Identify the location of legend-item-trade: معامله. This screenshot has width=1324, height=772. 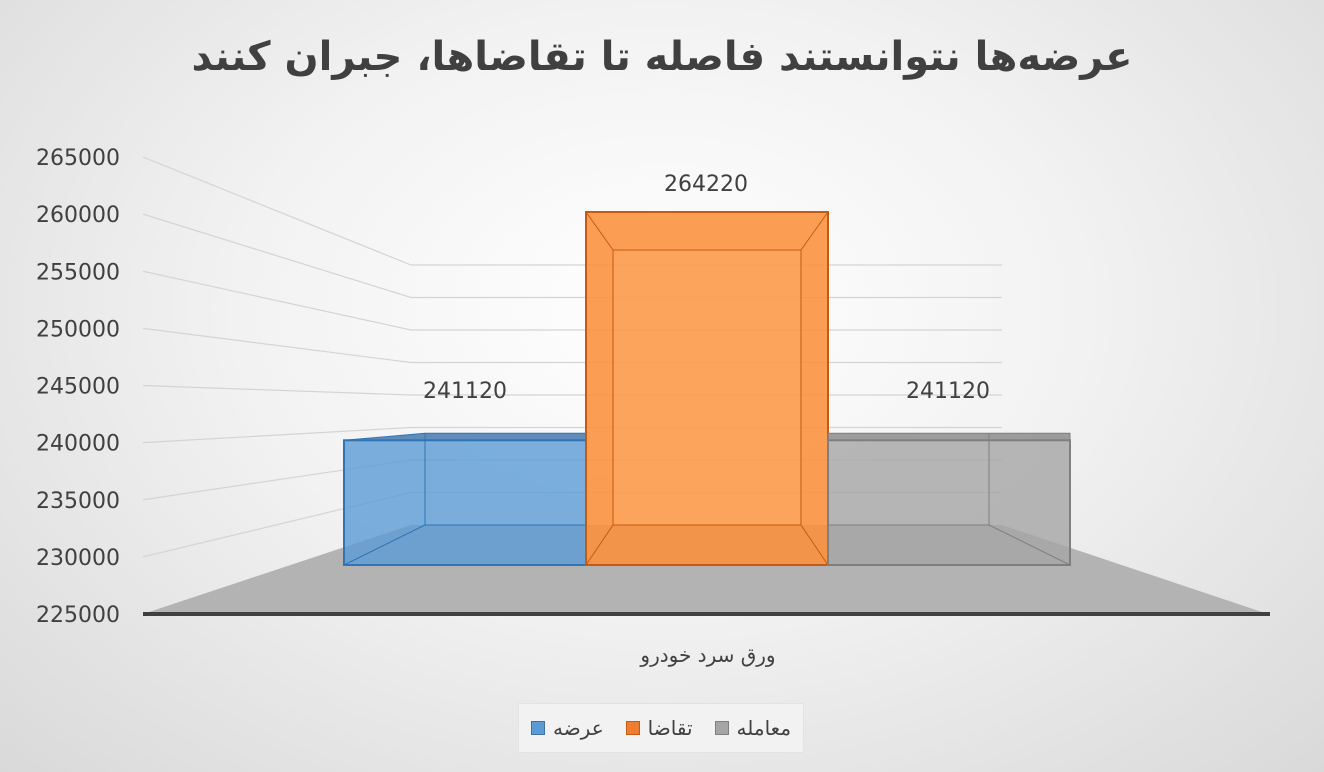
(753, 728).